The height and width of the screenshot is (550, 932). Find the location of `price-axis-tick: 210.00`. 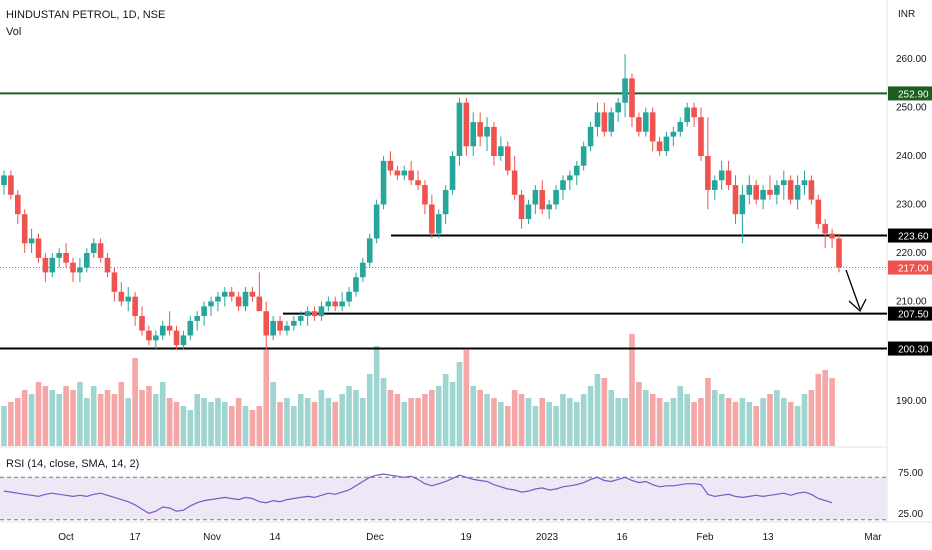

price-axis-tick: 210.00 is located at coordinates (911, 302).